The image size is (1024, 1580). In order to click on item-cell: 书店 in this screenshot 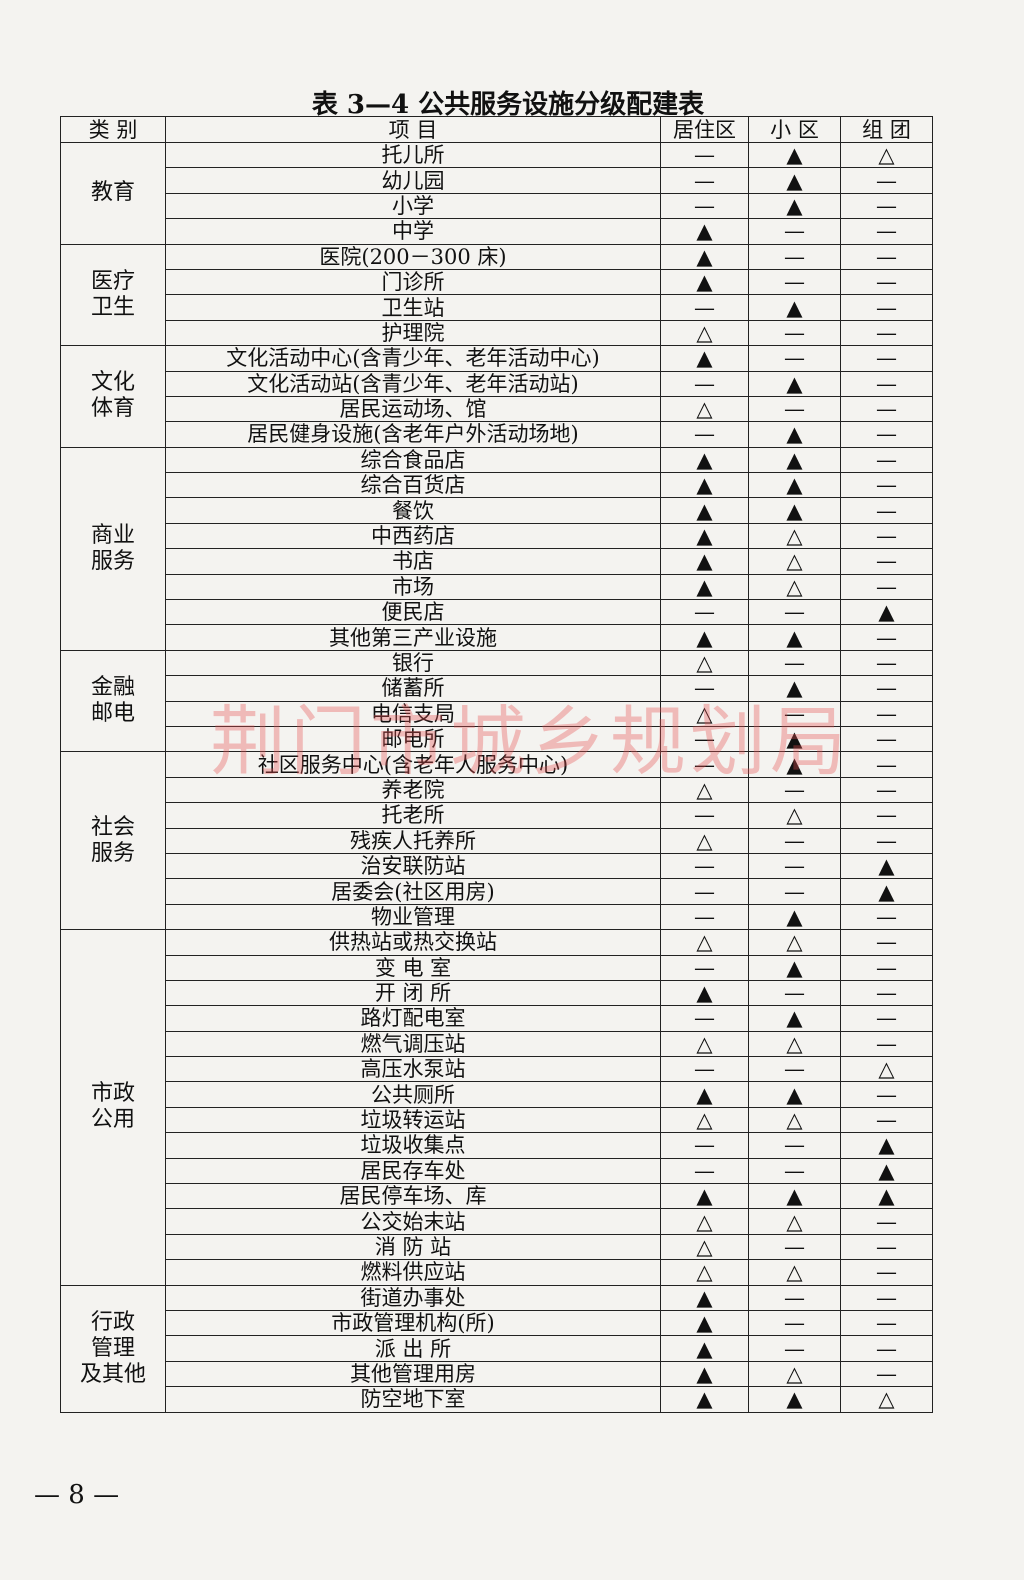, I will do `click(413, 561)`.